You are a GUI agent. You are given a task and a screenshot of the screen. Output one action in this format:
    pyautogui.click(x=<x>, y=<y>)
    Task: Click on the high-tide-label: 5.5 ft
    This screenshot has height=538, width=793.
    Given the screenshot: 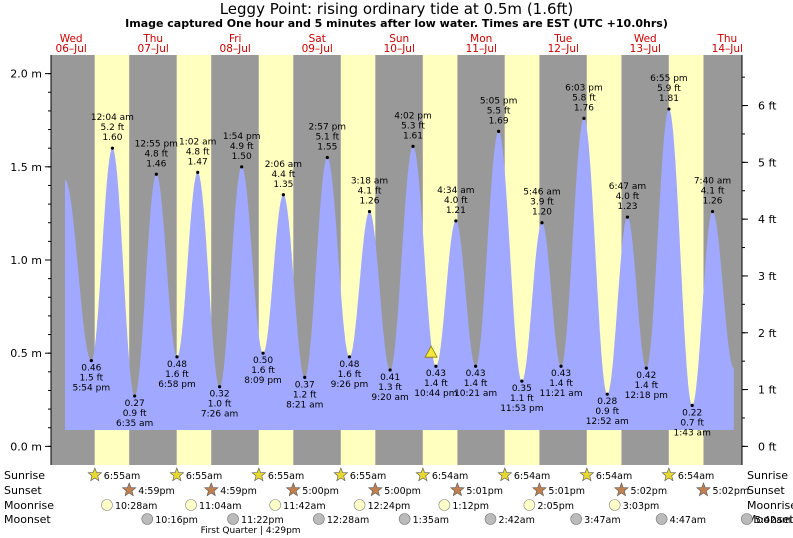 What is the action you would take?
    pyautogui.click(x=499, y=111)
    